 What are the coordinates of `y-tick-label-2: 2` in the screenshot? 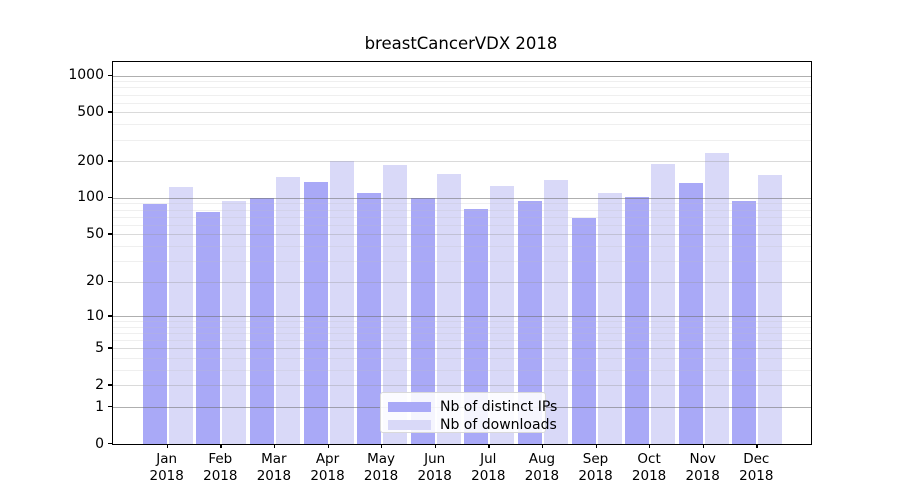 It's located at (99, 384).